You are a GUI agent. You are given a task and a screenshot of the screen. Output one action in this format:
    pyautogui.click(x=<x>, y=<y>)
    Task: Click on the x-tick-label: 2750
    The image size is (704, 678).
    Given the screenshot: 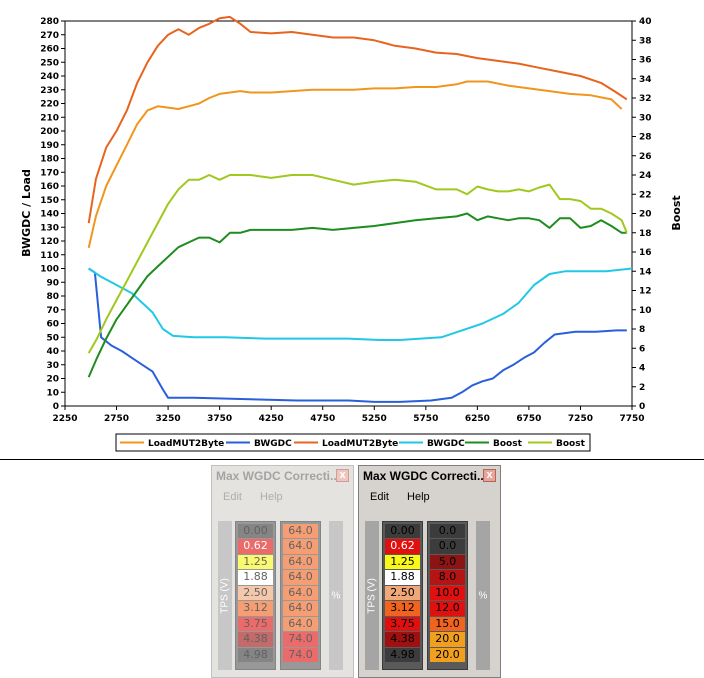 What is the action you would take?
    pyautogui.click(x=116, y=419)
    